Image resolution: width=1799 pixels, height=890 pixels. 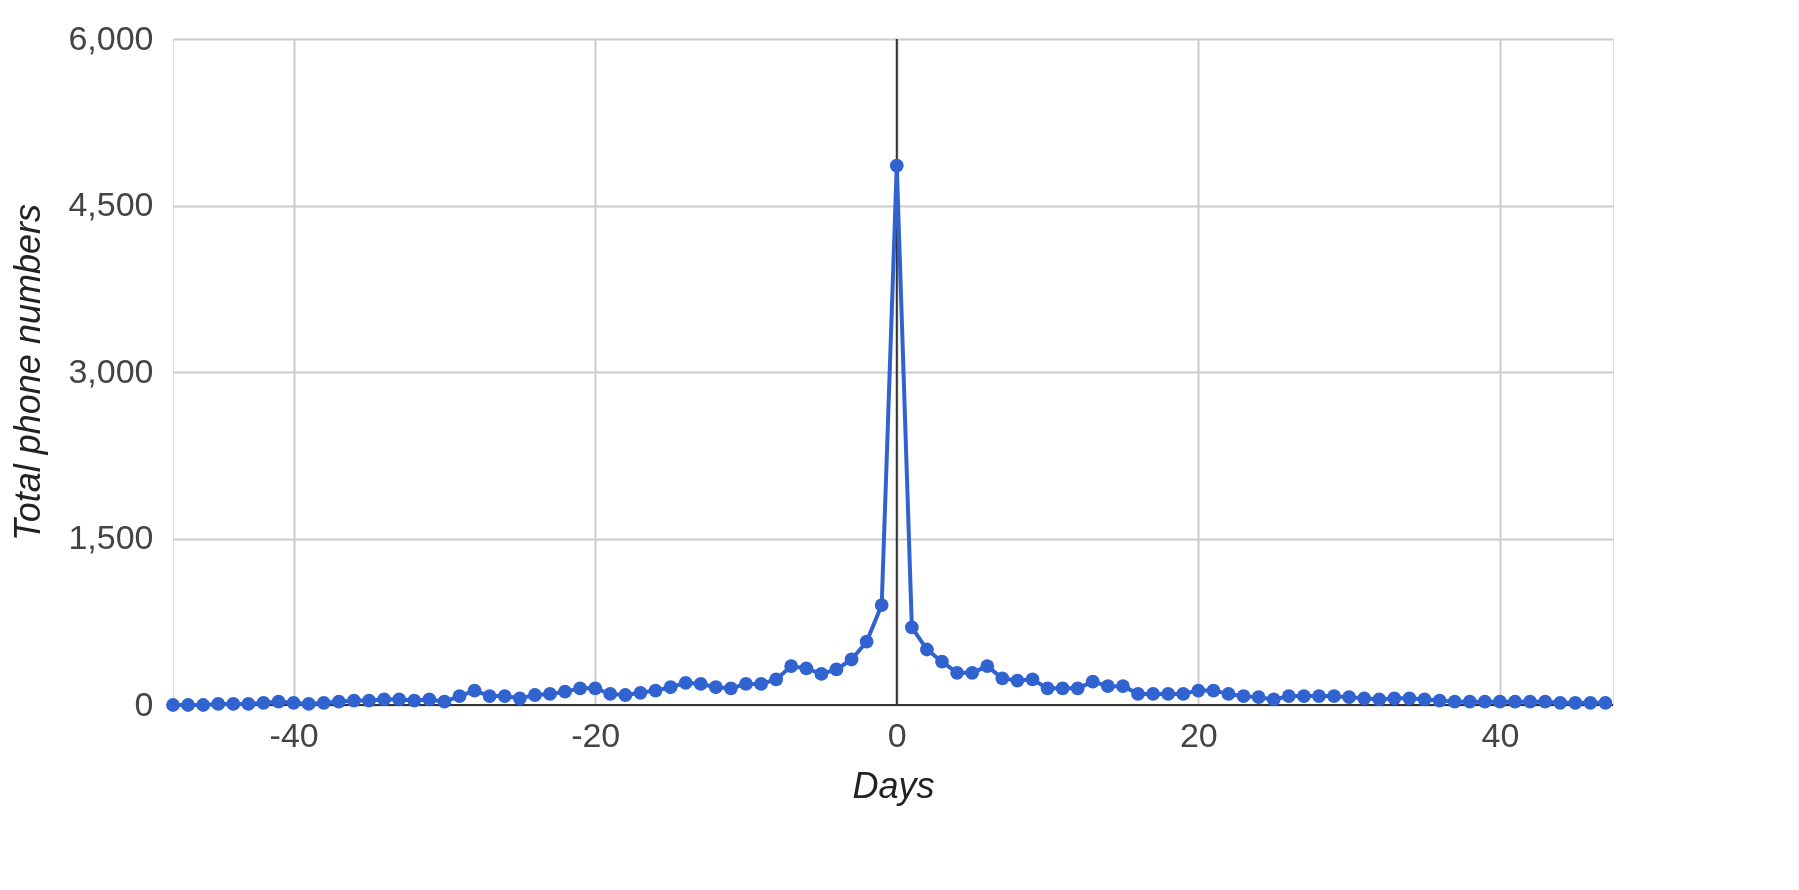 What do you see at coordinates (1500, 734) in the screenshot?
I see `x-tick-label: 40` at bounding box center [1500, 734].